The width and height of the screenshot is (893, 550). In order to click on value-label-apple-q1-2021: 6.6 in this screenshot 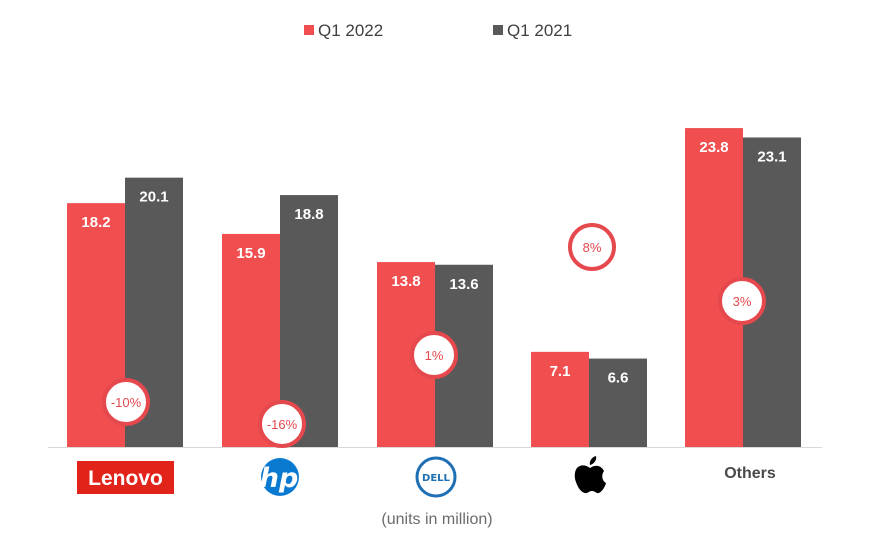, I will do `click(618, 378)`.